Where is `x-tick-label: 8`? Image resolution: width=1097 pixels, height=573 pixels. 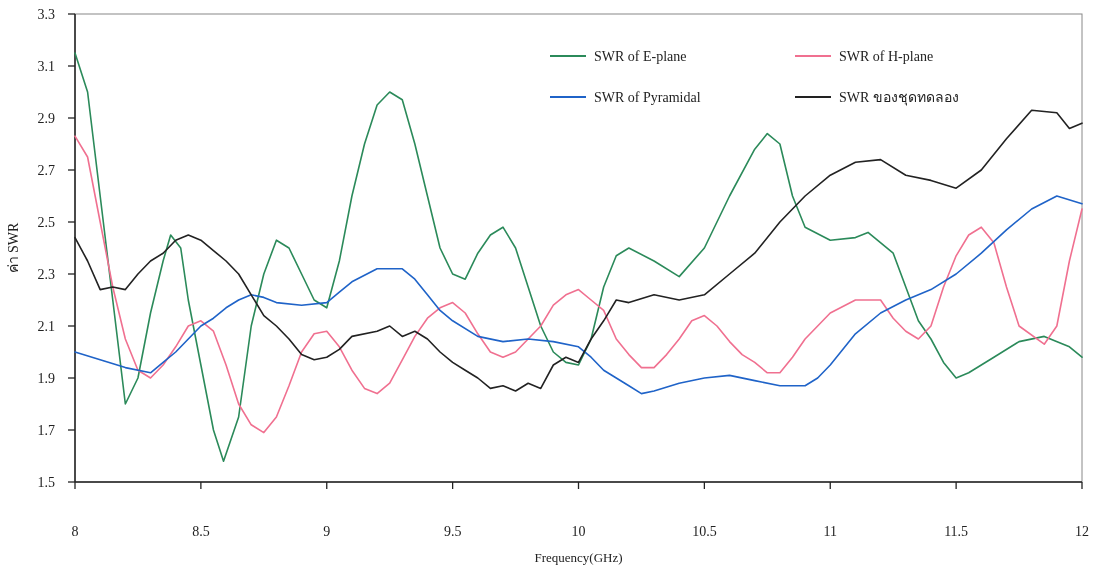 x-tick-label: 8 is located at coordinates (75, 531).